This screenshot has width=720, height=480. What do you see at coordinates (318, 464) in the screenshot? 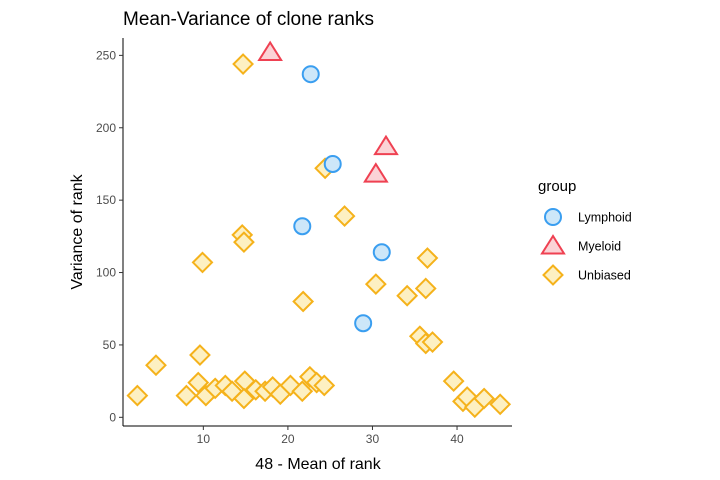
I see `x-axis-title: 48 - Mean of rank` at bounding box center [318, 464].